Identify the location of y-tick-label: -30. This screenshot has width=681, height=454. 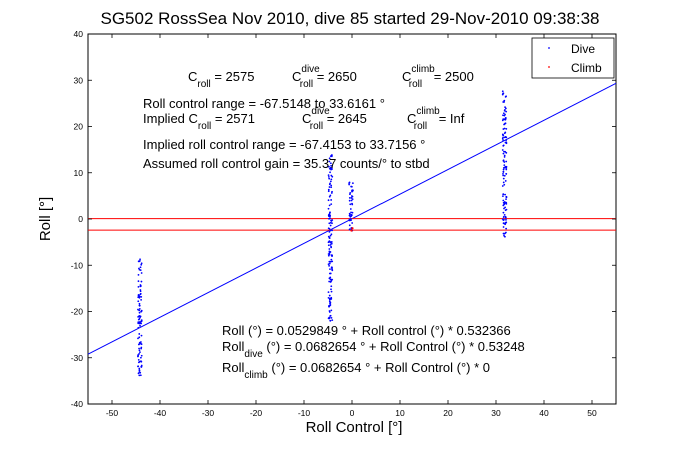
(77, 358).